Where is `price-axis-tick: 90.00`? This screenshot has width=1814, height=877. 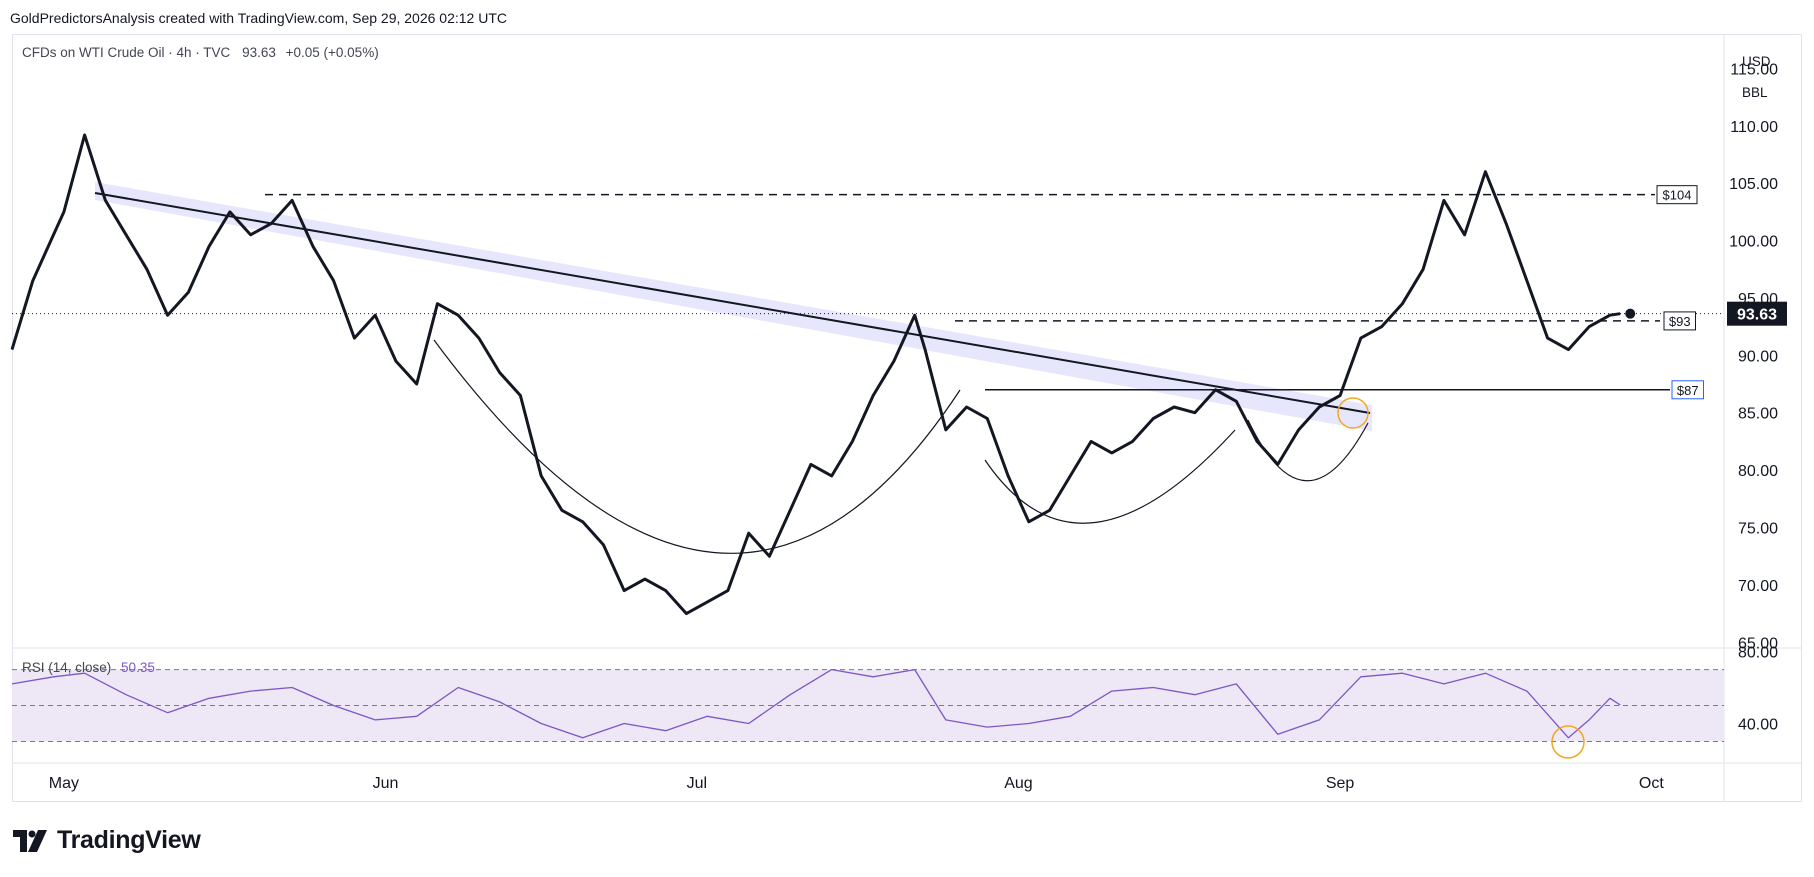
price-axis-tick: 90.00 is located at coordinates (1758, 356).